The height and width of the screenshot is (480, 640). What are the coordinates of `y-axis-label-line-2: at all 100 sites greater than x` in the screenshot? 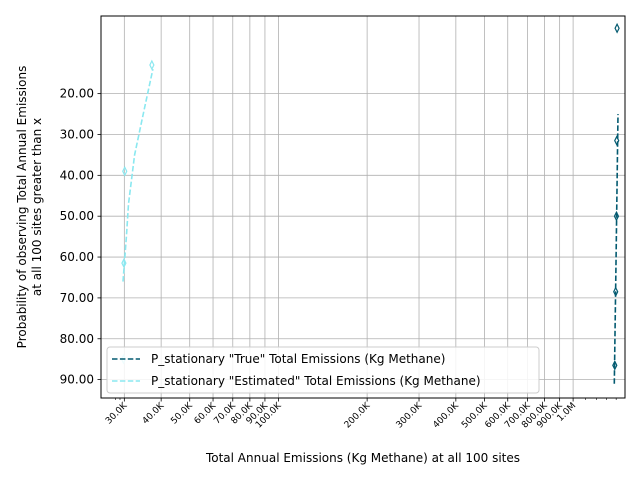 It's located at (37, 207).